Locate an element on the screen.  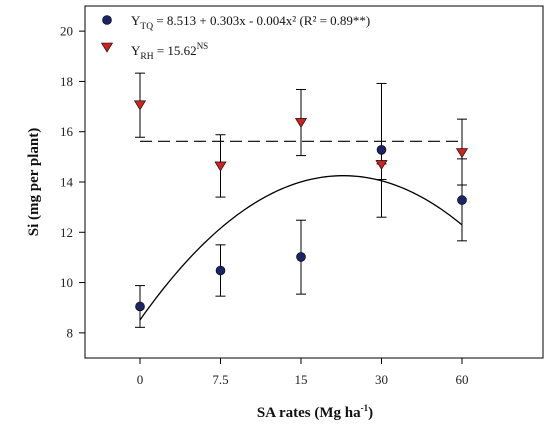
y-tick-label: 10 is located at coordinates (66, 282).